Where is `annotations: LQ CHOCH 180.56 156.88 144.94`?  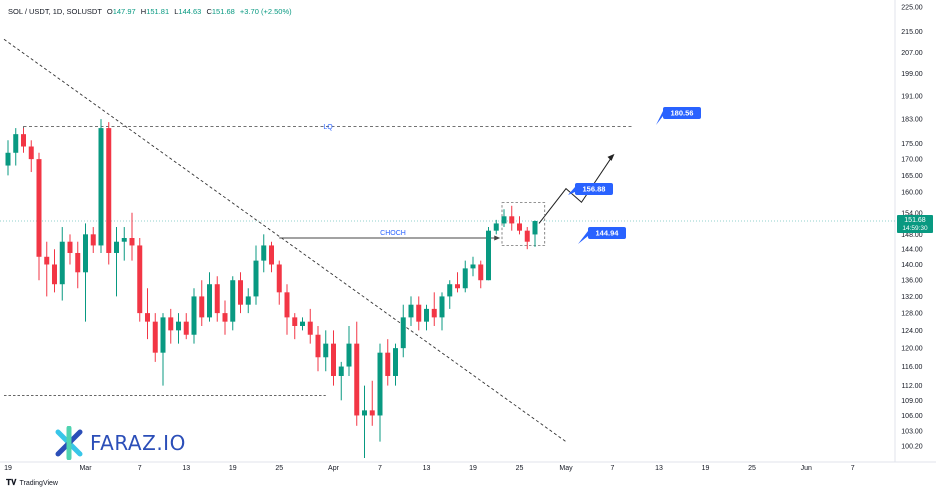
annotations: LQ CHOCH 180.56 156.88 144.94 is located at coordinates (512, 175).